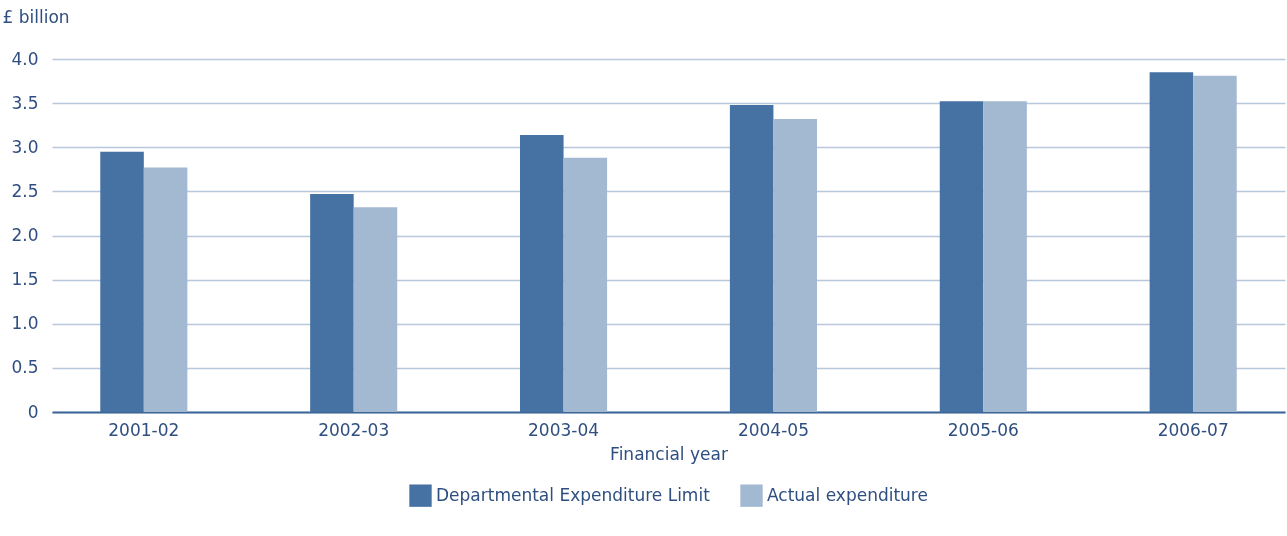  Describe the element at coordinates (25, 190) in the screenshot. I see `y-tick-label: 2.5` at that location.